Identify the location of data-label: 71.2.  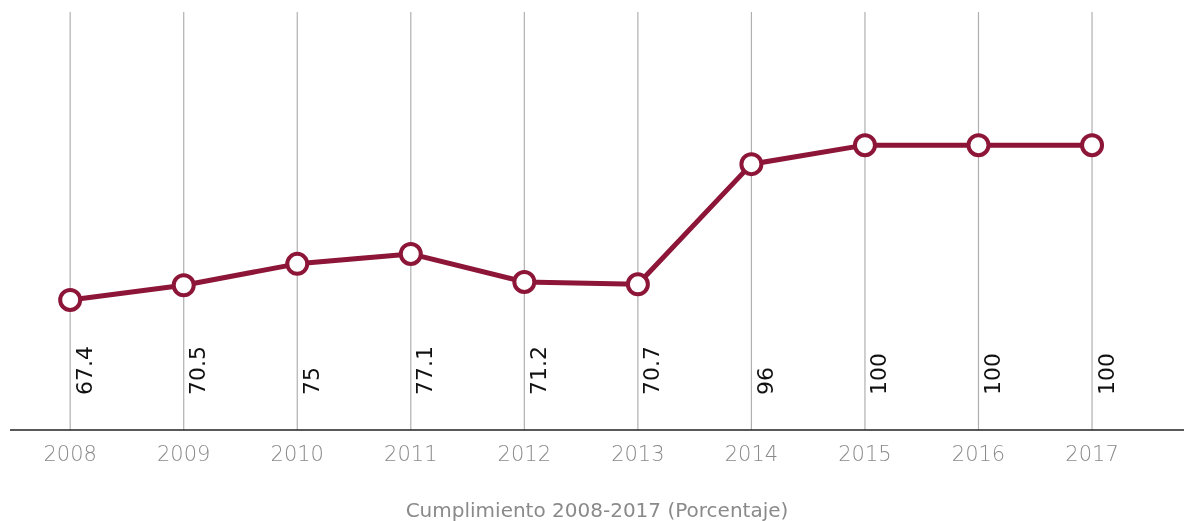
(538, 370).